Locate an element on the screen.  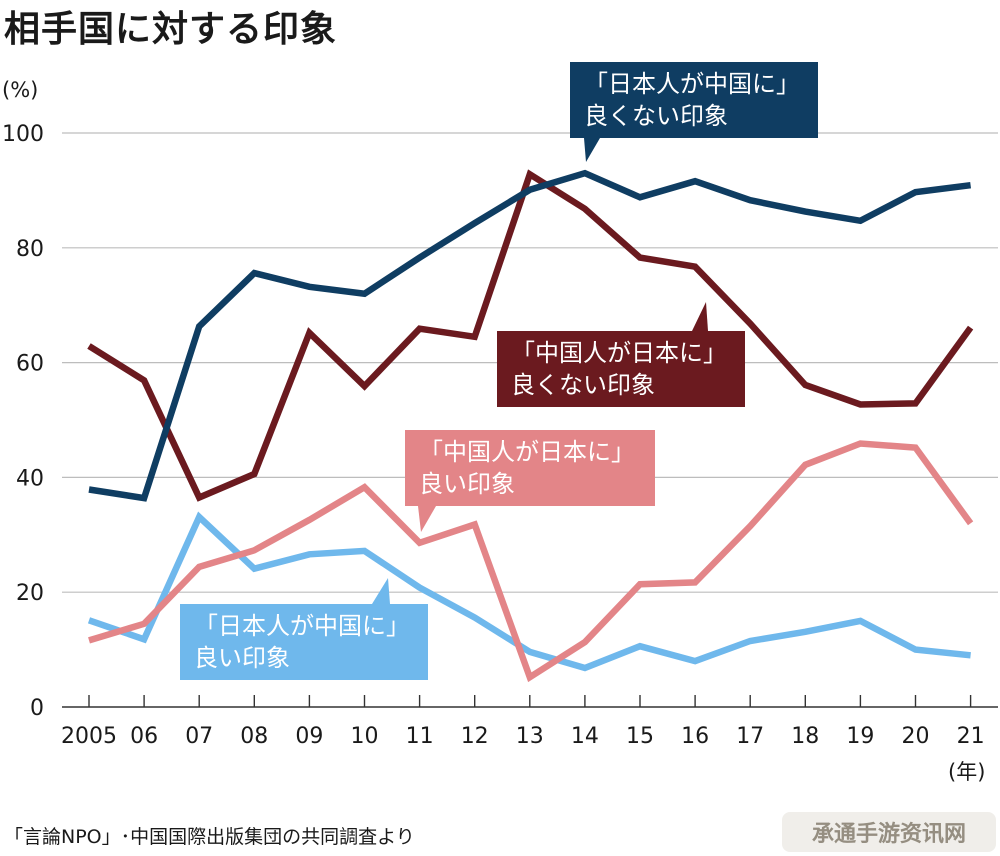
x-tick-label: 2005 is located at coordinates (89, 736).